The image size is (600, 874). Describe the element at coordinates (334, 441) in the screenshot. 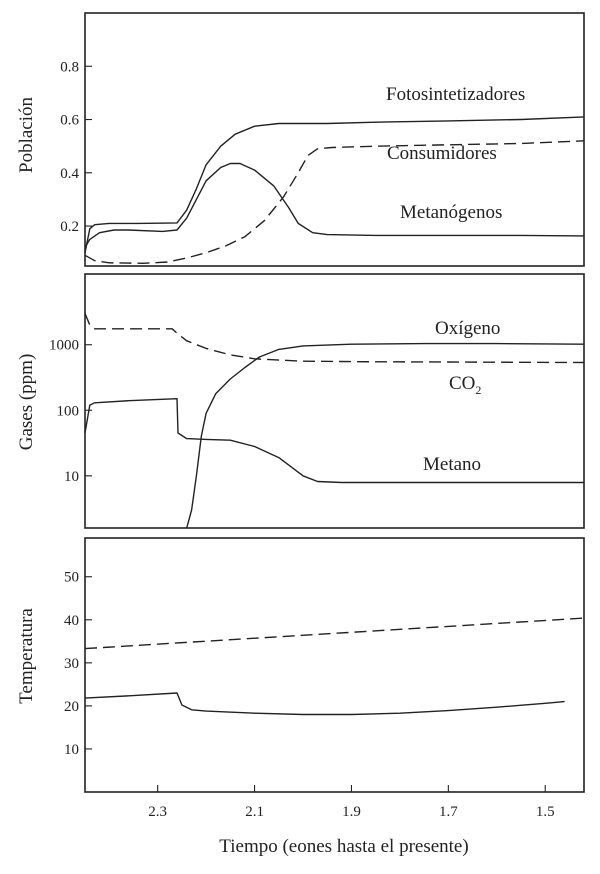

I see `series-line-metano` at that location.